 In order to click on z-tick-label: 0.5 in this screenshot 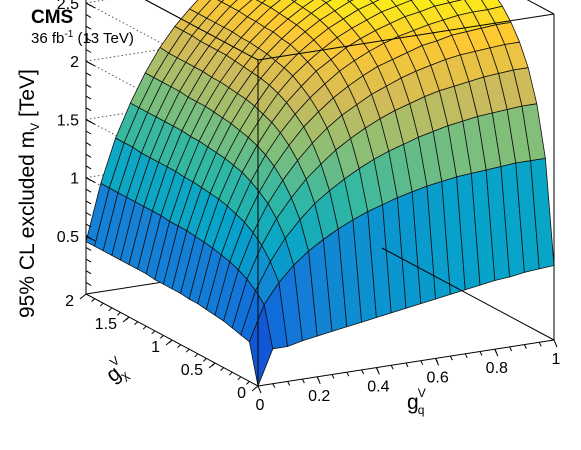, I will do `click(68, 237)`.